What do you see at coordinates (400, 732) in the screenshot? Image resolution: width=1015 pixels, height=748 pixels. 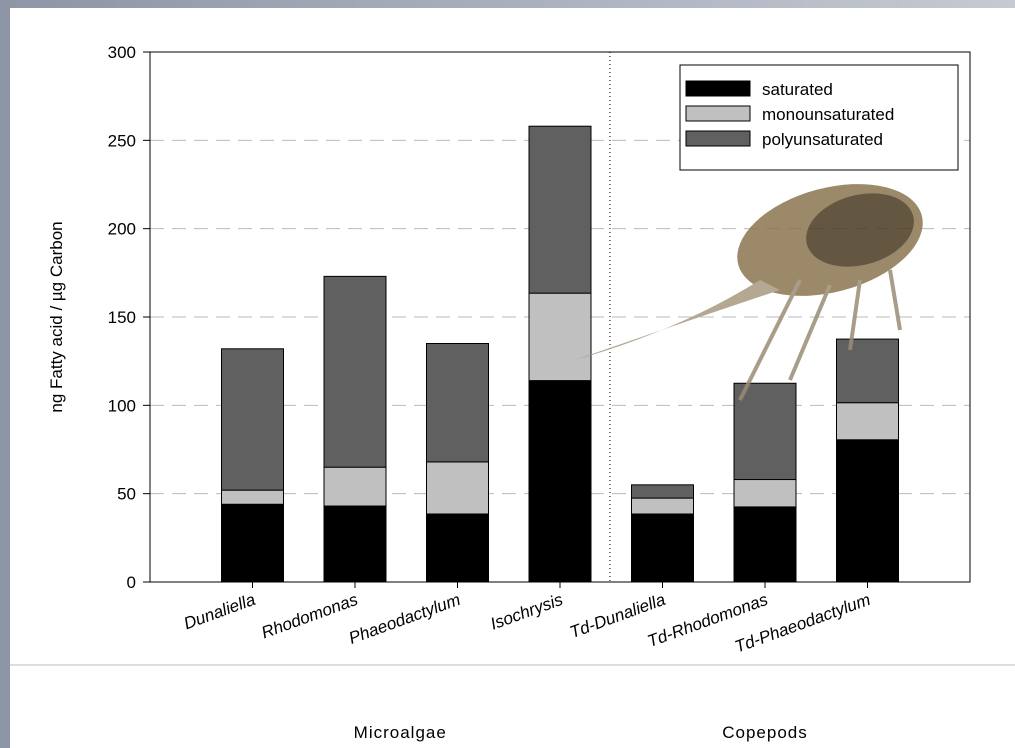 I see `group-label: Microalgae` at bounding box center [400, 732].